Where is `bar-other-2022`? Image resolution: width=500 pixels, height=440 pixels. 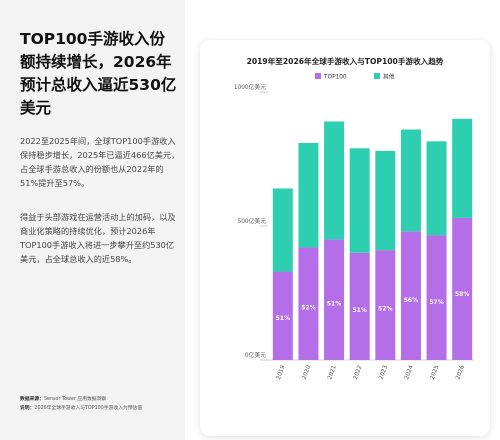
bar-other-2022 is located at coordinates (359, 200).